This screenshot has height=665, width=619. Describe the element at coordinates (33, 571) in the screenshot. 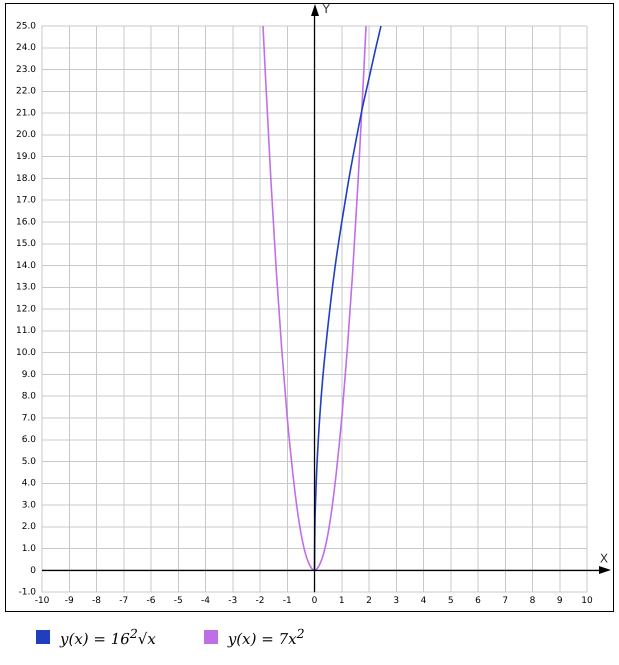

I see `y-tick-label: 0` at that location.